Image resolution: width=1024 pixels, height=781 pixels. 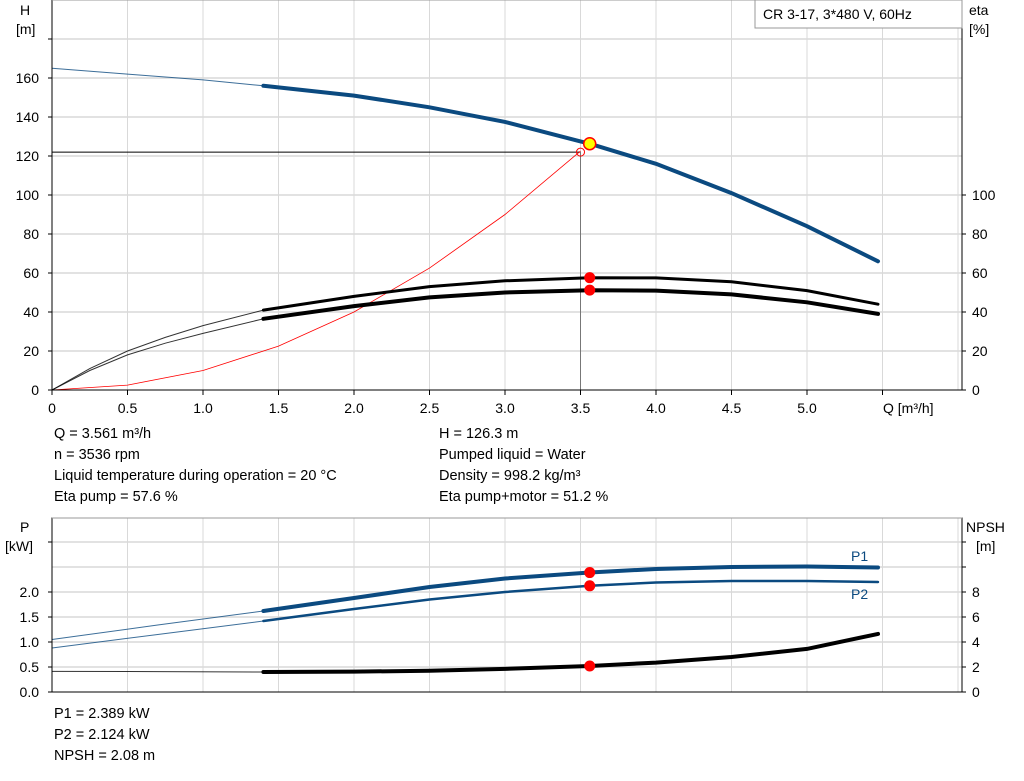 What do you see at coordinates (28, 117) in the screenshot?
I see `y-tick-label-left: 140` at bounding box center [28, 117].